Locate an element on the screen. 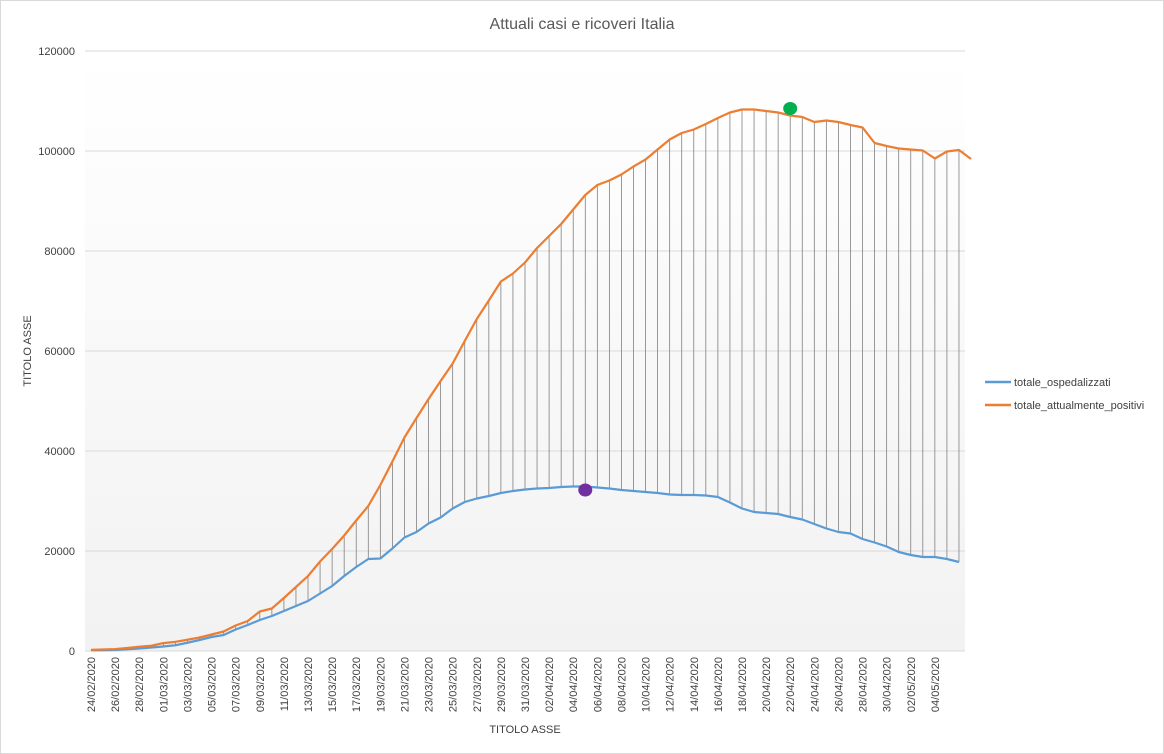  x-tick-label-22/04/2020: 22/04/2020 is located at coordinates (791, 684).